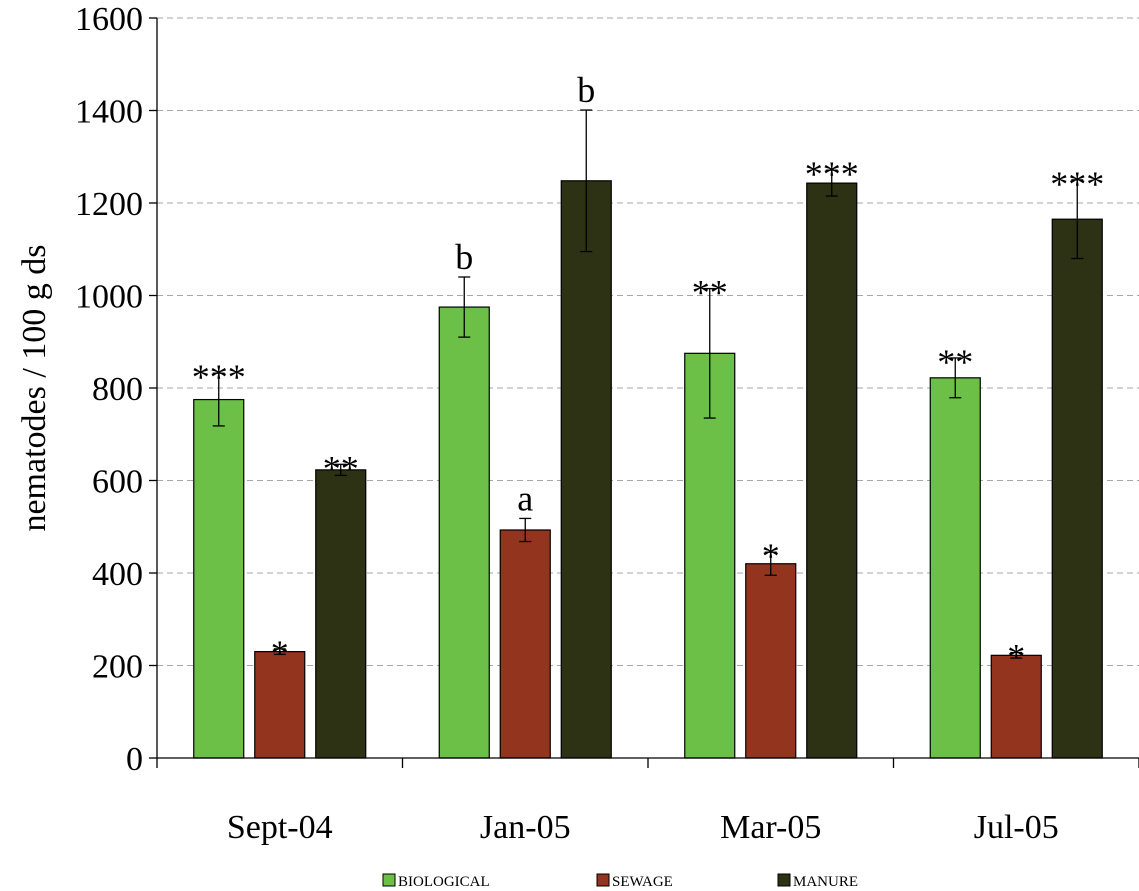 The width and height of the screenshot is (1139, 891). I want to click on legend-label: MANURE, so click(825, 882).